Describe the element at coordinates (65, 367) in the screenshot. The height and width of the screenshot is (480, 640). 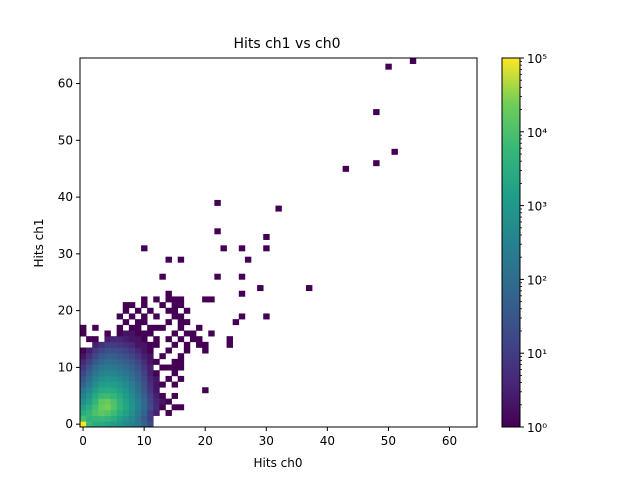
I see `y-tick-label: 10` at that location.